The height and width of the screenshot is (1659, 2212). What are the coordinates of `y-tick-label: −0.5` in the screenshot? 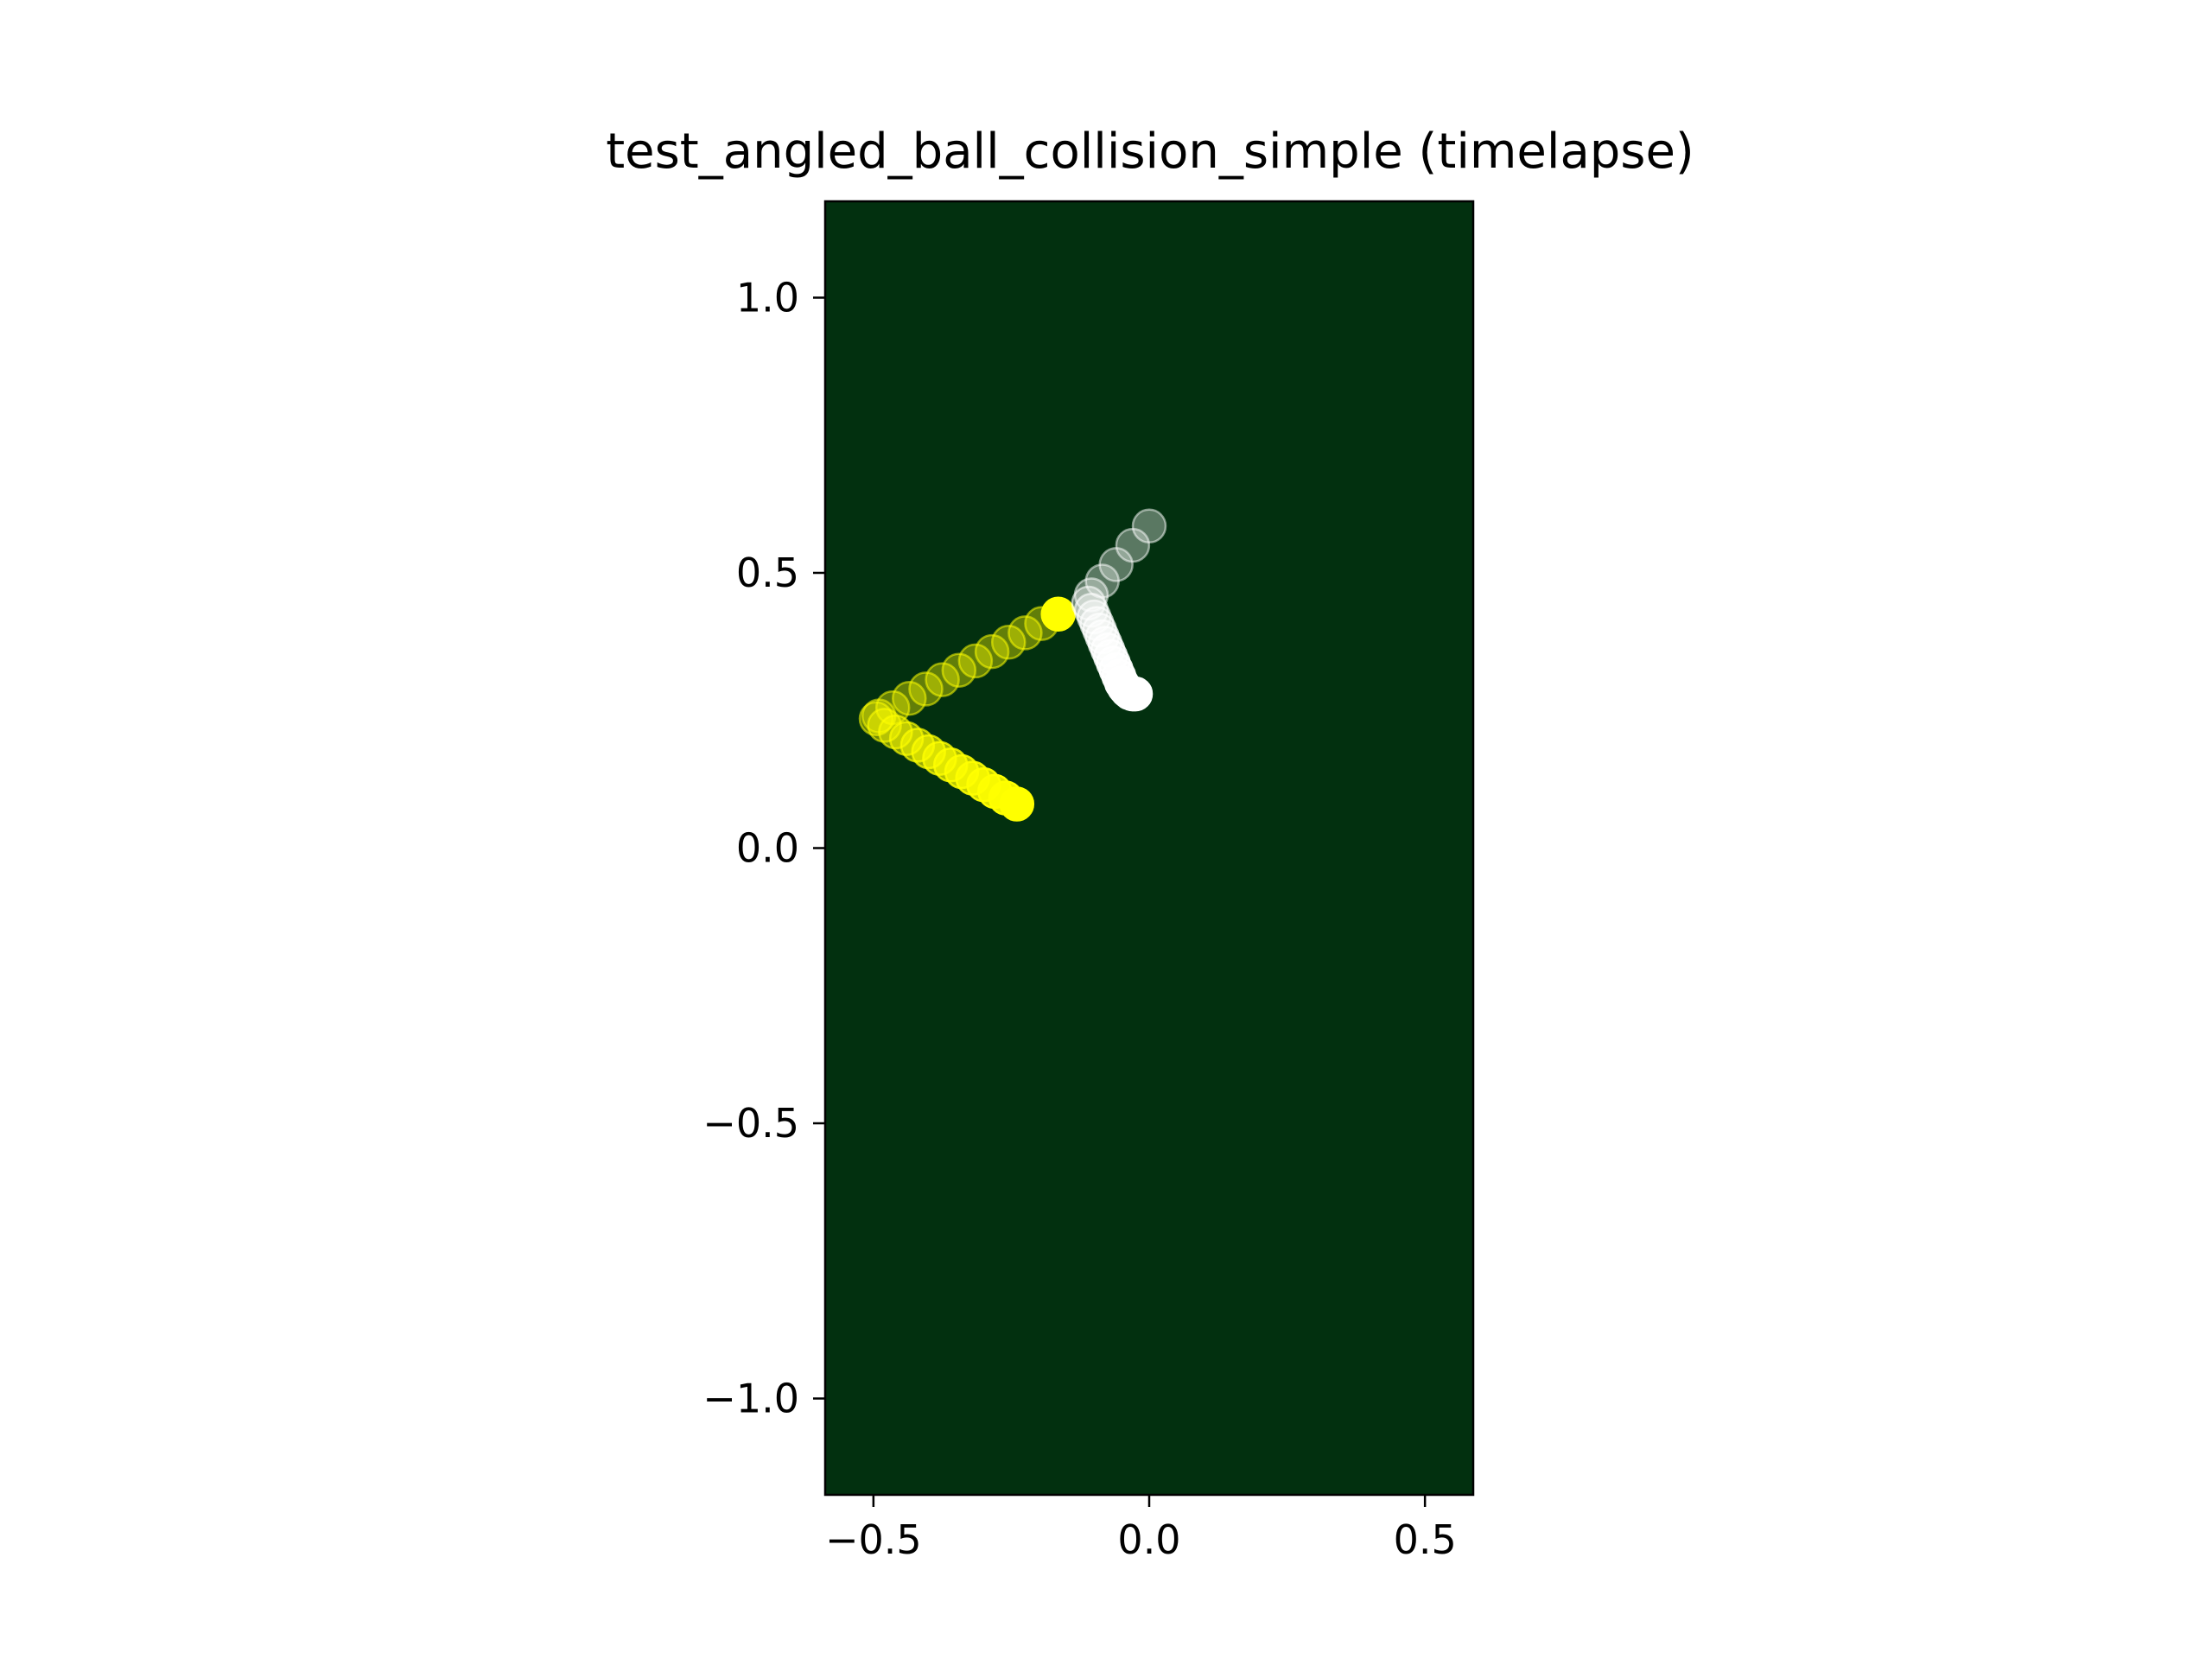 It's located at (750, 1123).